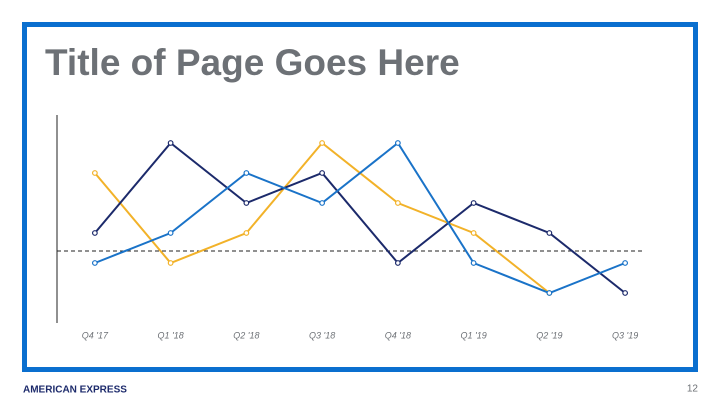  What do you see at coordinates (549, 335) in the screenshot?
I see `x-tick-label: Q2 '19` at bounding box center [549, 335].